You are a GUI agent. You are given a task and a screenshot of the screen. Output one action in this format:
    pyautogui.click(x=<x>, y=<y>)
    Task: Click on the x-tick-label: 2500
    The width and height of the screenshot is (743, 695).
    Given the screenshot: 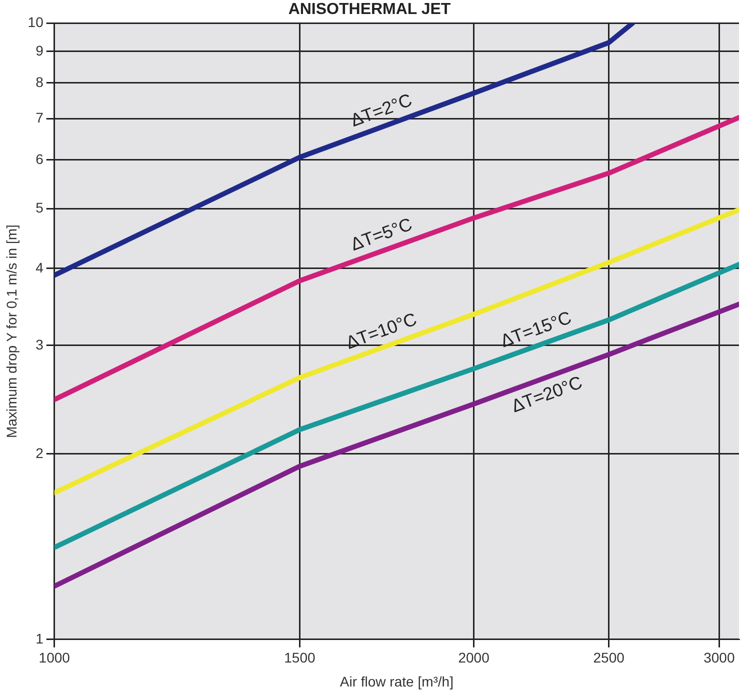 What is the action you would take?
    pyautogui.click(x=609, y=658)
    